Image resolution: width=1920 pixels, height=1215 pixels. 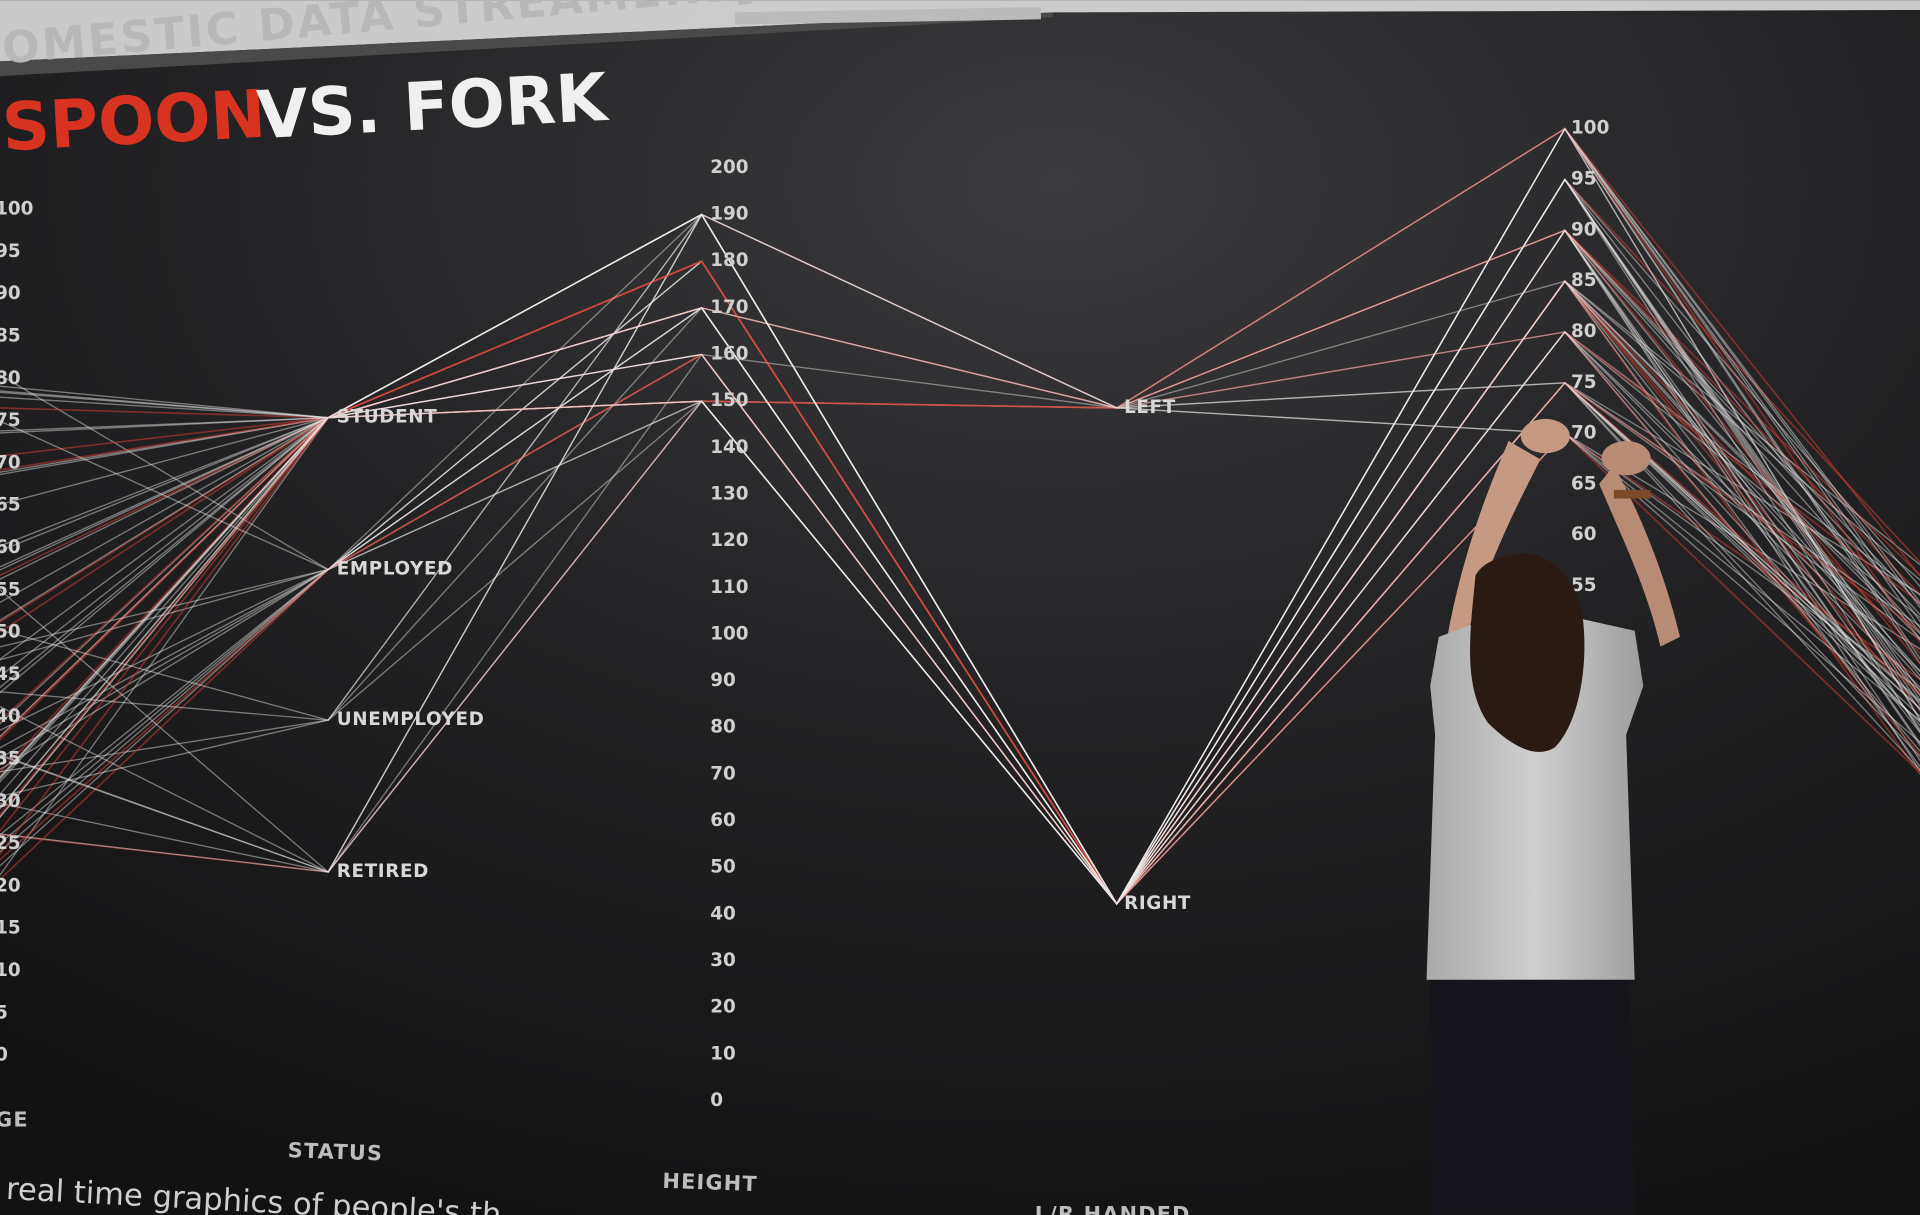 What do you see at coordinates (383, 871) in the screenshot?
I see `status-label: RETIRED` at bounding box center [383, 871].